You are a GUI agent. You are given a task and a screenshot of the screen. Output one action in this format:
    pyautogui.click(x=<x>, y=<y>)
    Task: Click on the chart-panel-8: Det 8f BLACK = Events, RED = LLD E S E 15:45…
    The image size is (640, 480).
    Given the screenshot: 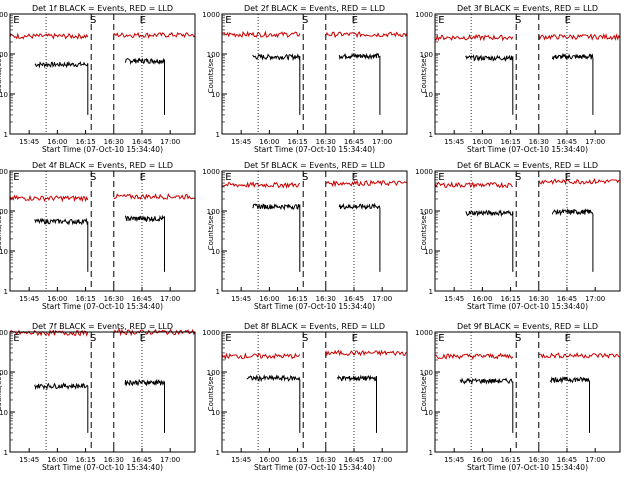 What is the action you would take?
    pyautogui.click(x=305, y=397)
    